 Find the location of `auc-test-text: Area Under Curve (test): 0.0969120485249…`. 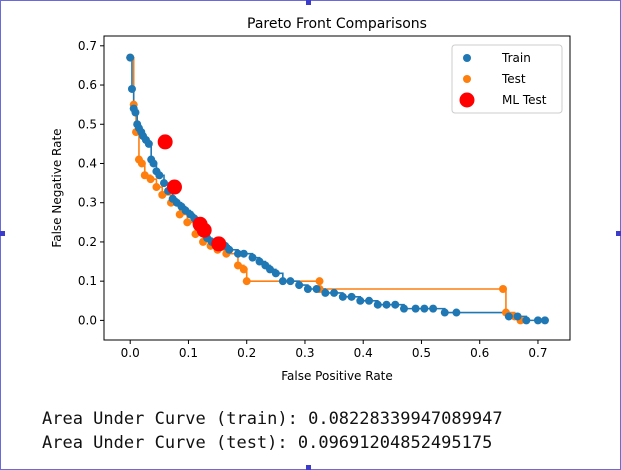

auc-test-text: Area Under Curve (test): 0.0969120485249… is located at coordinates (267, 443).